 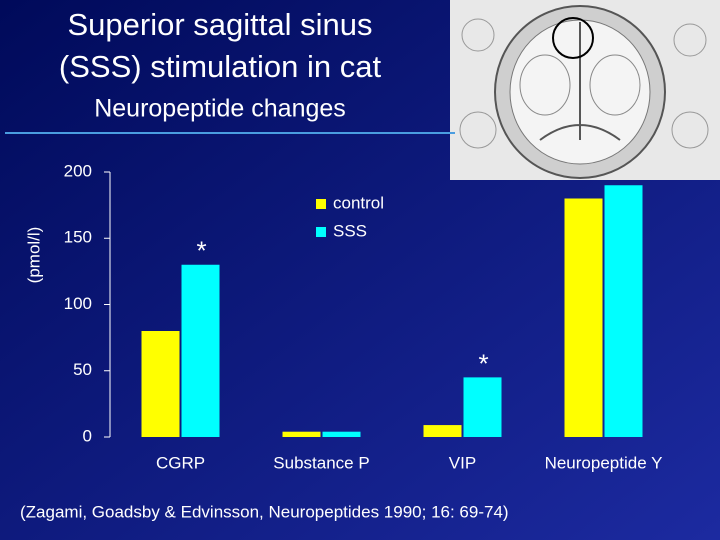 What do you see at coordinates (33, 255) in the screenshot?
I see `y-axis-label: (pmol/l)` at bounding box center [33, 255].